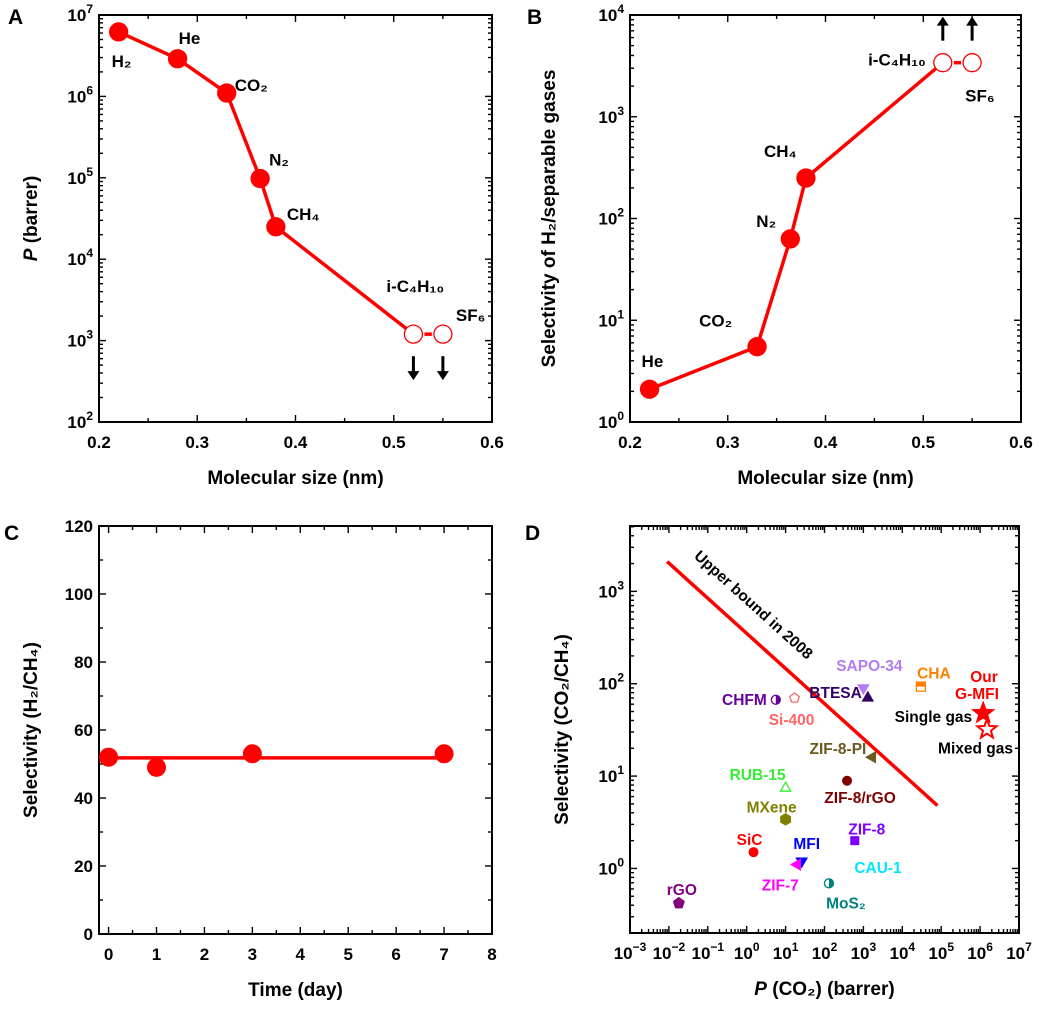 This screenshot has height=1013, width=1039. Describe the element at coordinates (83, 662) in the screenshot. I see `y-tick-label: 80` at that location.